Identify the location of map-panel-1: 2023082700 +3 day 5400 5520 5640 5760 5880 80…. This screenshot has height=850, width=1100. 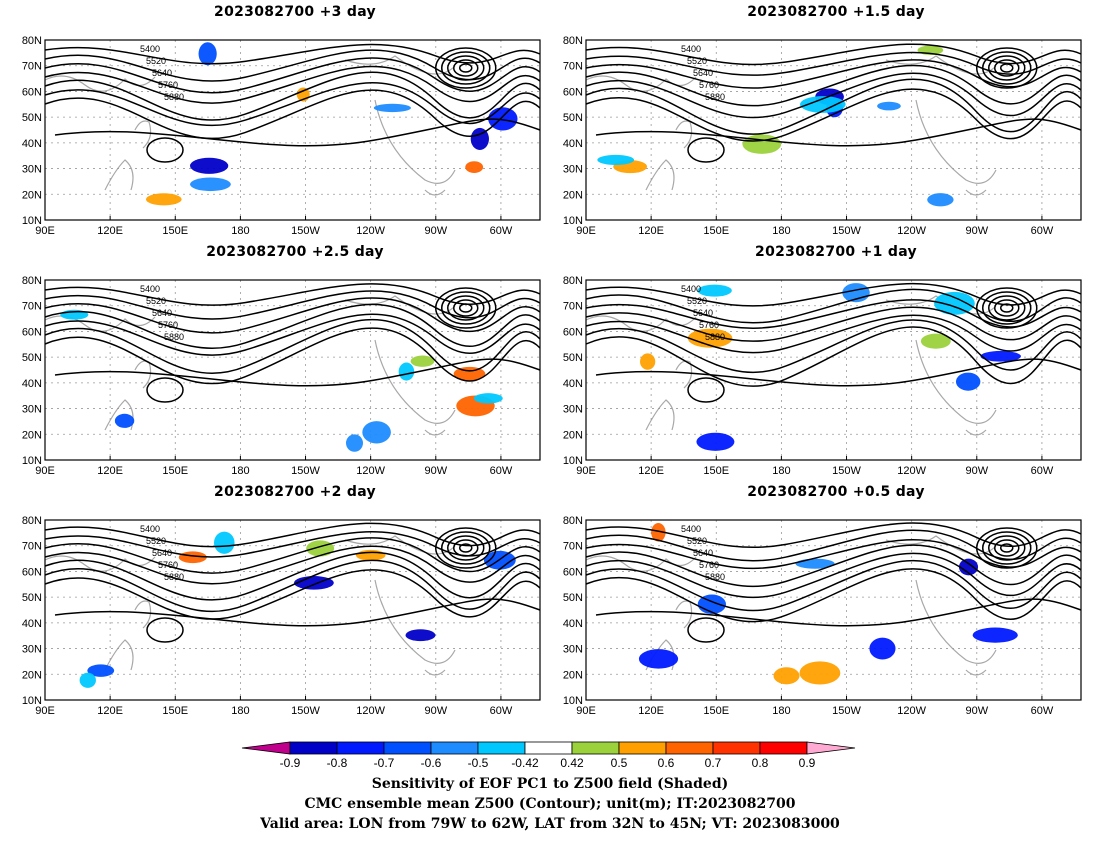
(293, 120).